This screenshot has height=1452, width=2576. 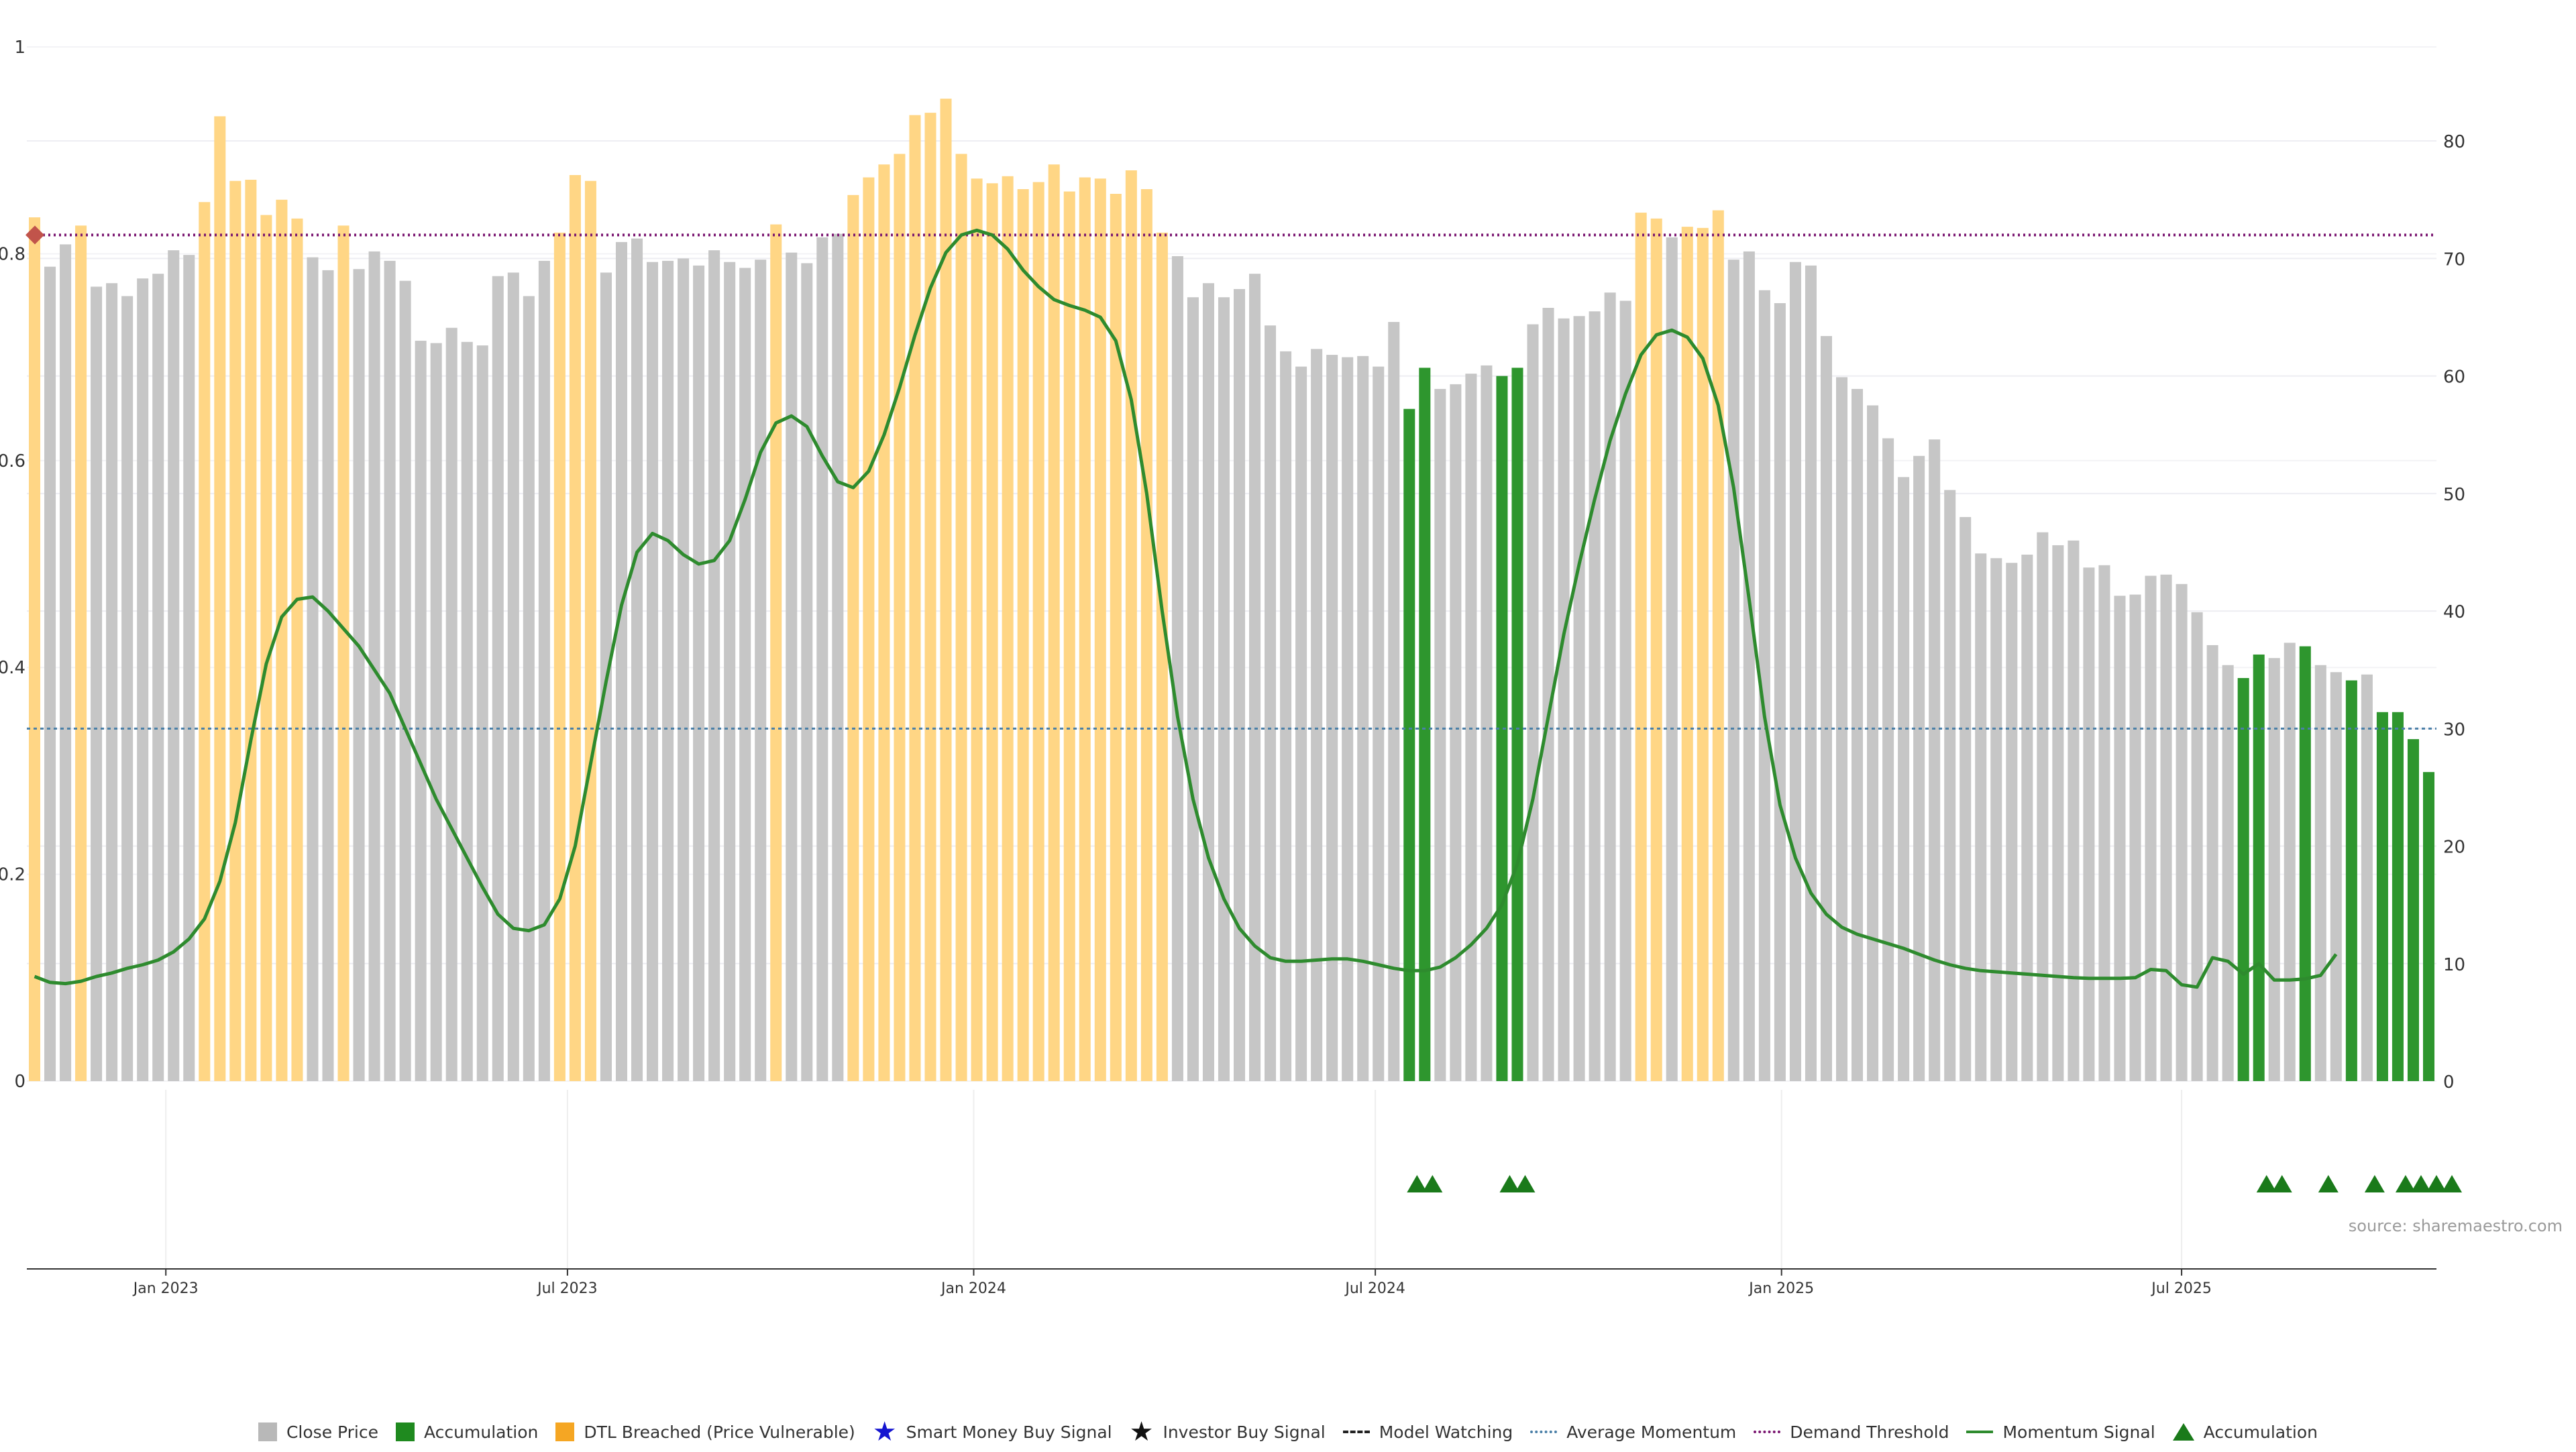 What do you see at coordinates (992, 1431) in the screenshot?
I see `legend-item: ★ Smart Money Buy Signal` at bounding box center [992, 1431].